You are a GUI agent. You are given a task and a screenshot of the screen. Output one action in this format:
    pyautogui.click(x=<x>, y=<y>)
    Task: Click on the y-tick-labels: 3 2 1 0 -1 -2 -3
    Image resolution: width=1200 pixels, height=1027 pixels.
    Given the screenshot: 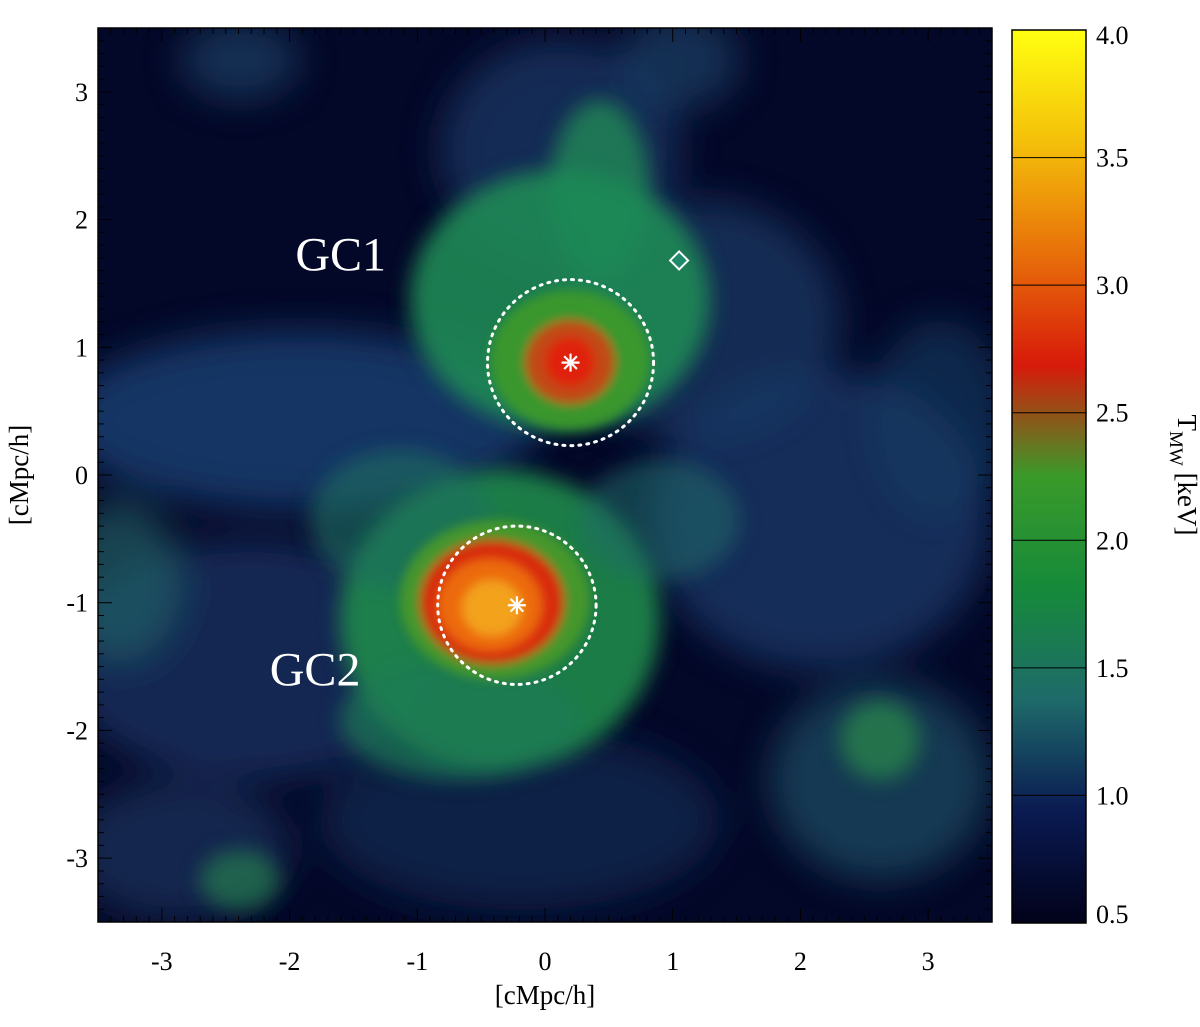 What is the action you would take?
    pyautogui.click(x=77, y=475)
    